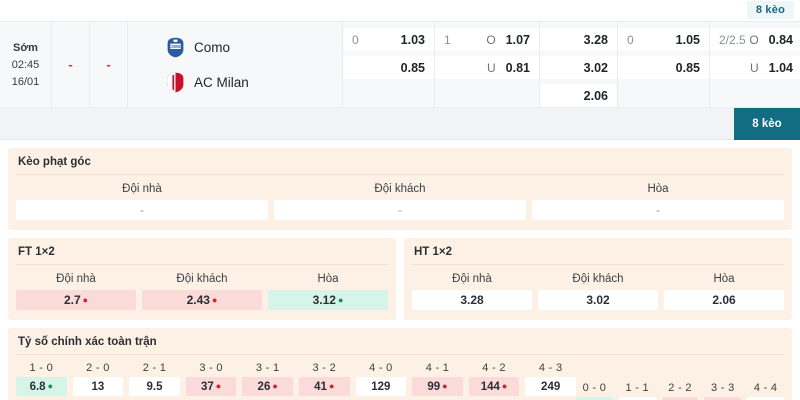 The height and width of the screenshot is (400, 800). I want to click on ft-column-draw: Hòa 3.12 ●, so click(328, 289).